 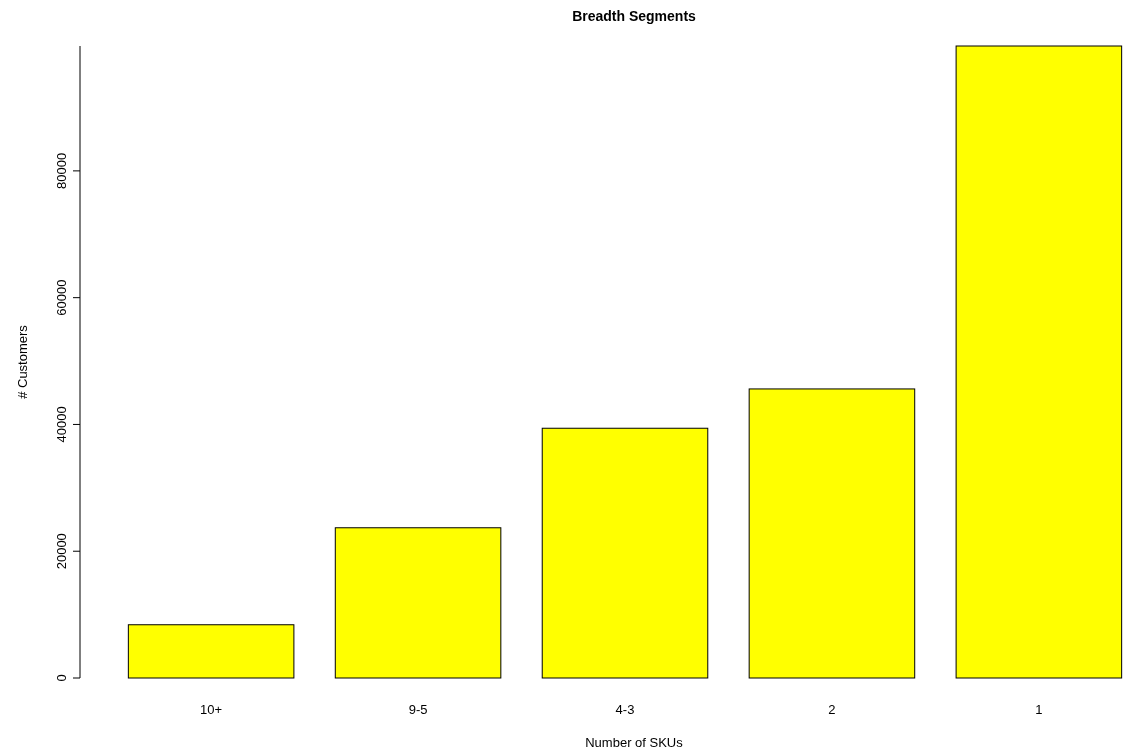 I want to click on x-tick-label: 9-5, so click(x=418, y=709).